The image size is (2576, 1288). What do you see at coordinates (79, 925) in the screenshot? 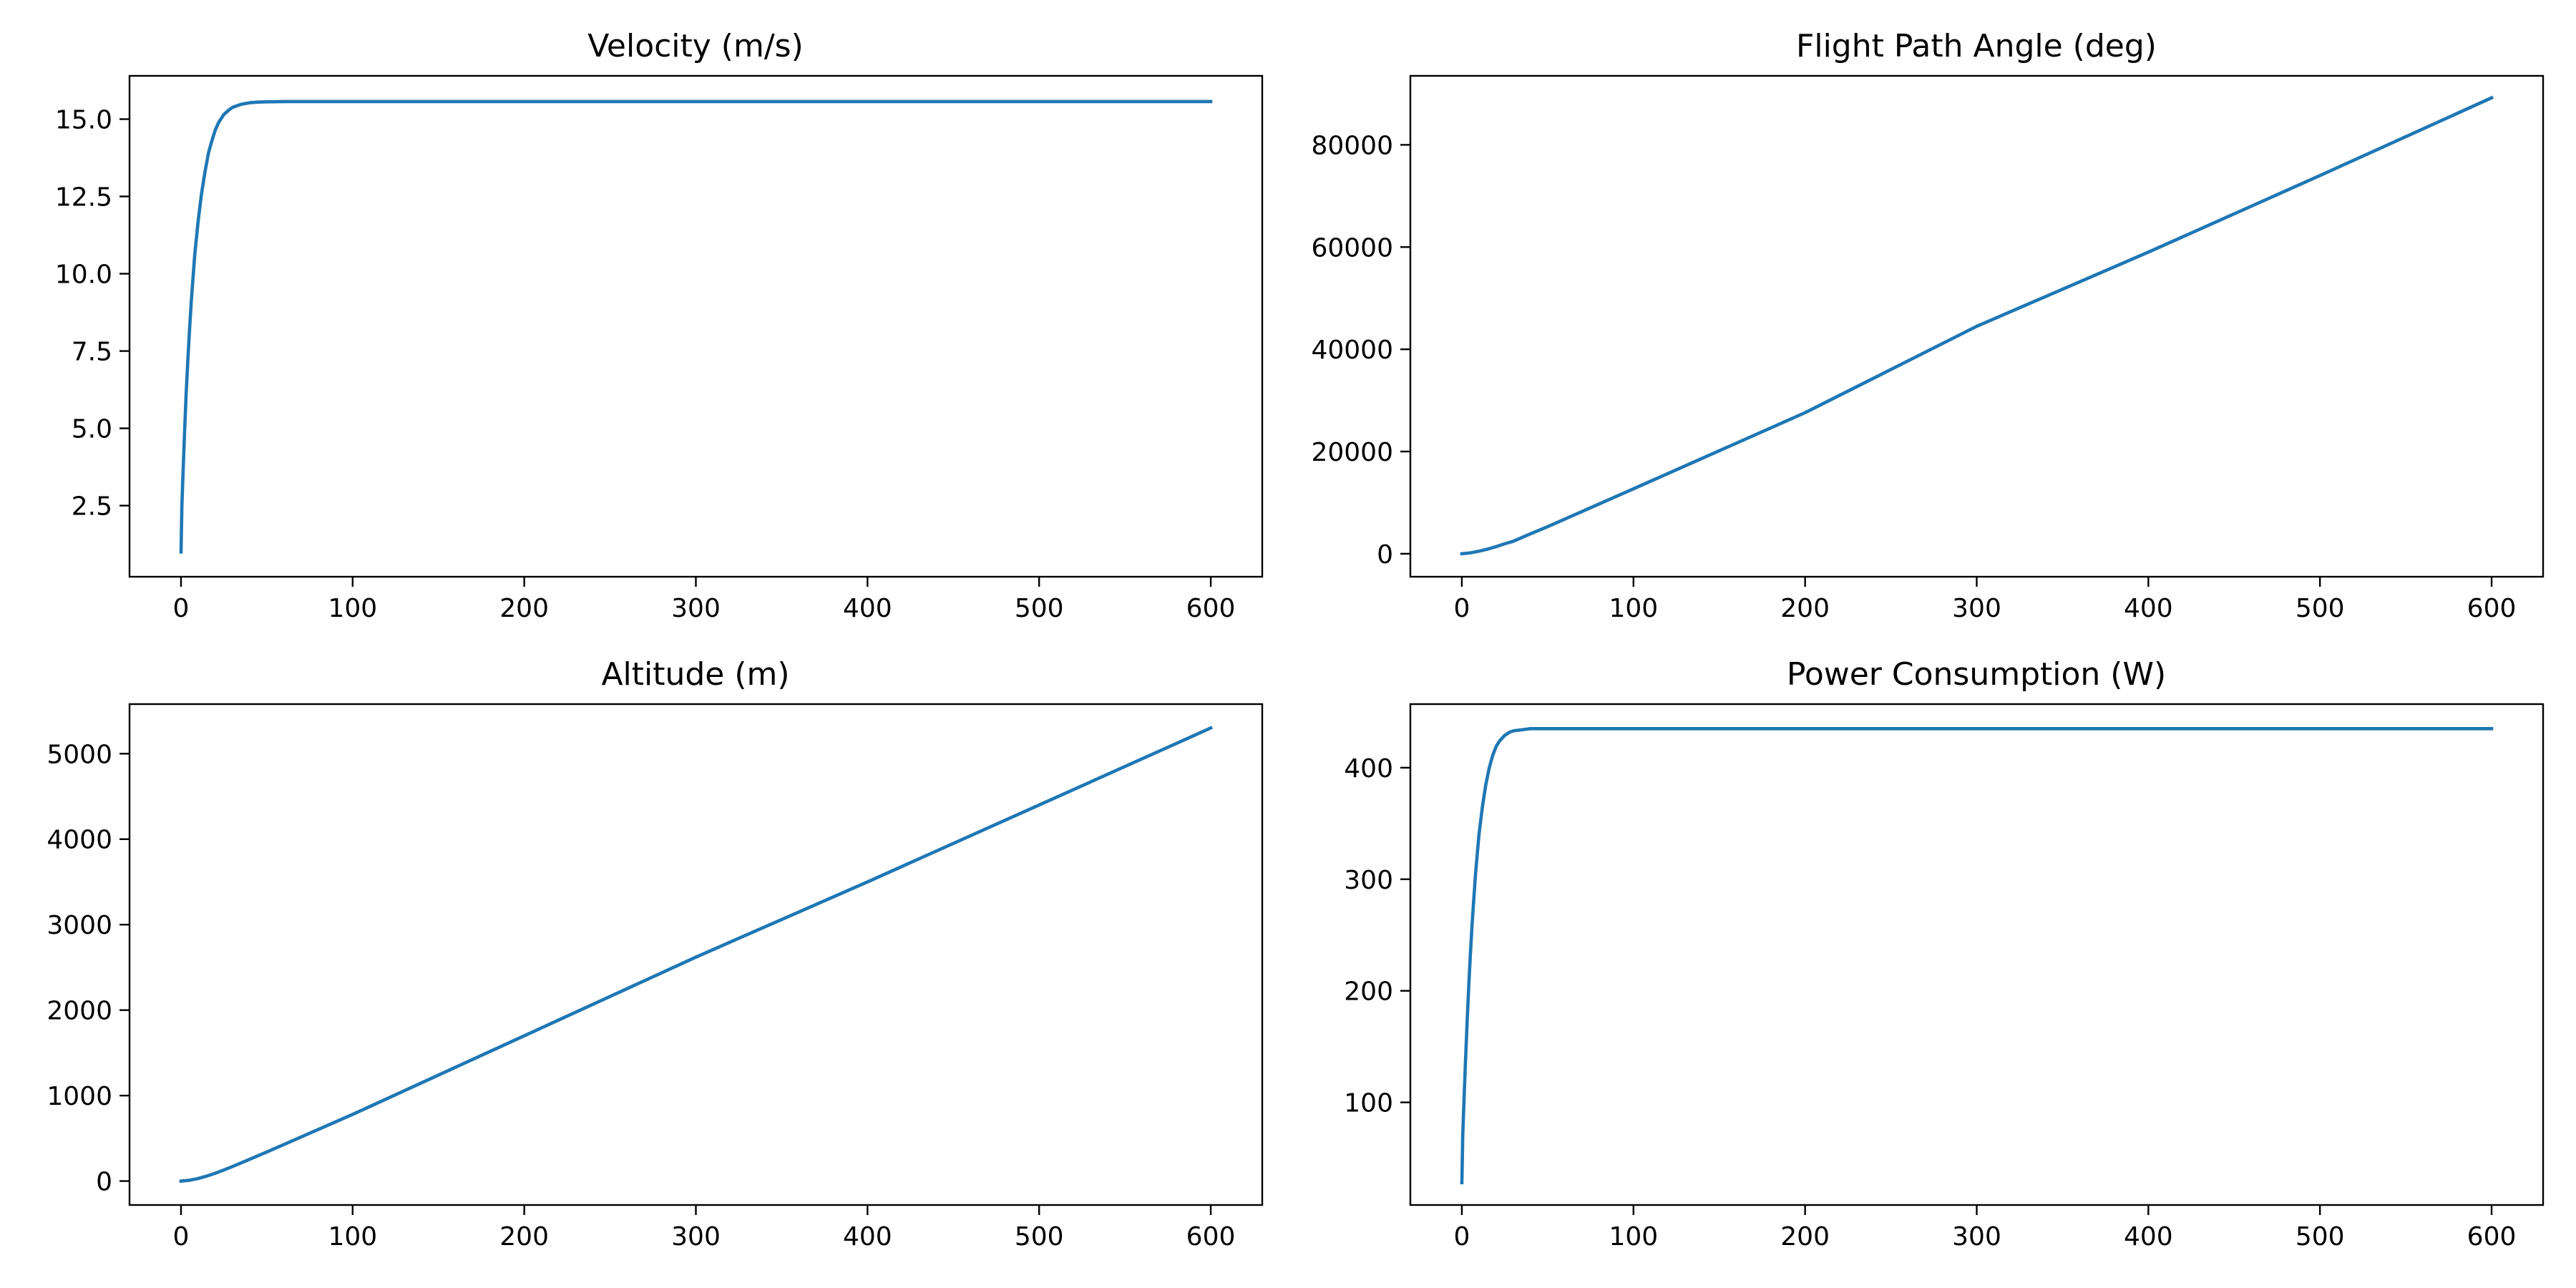
I see `y-tick-label: 3000` at bounding box center [79, 925].